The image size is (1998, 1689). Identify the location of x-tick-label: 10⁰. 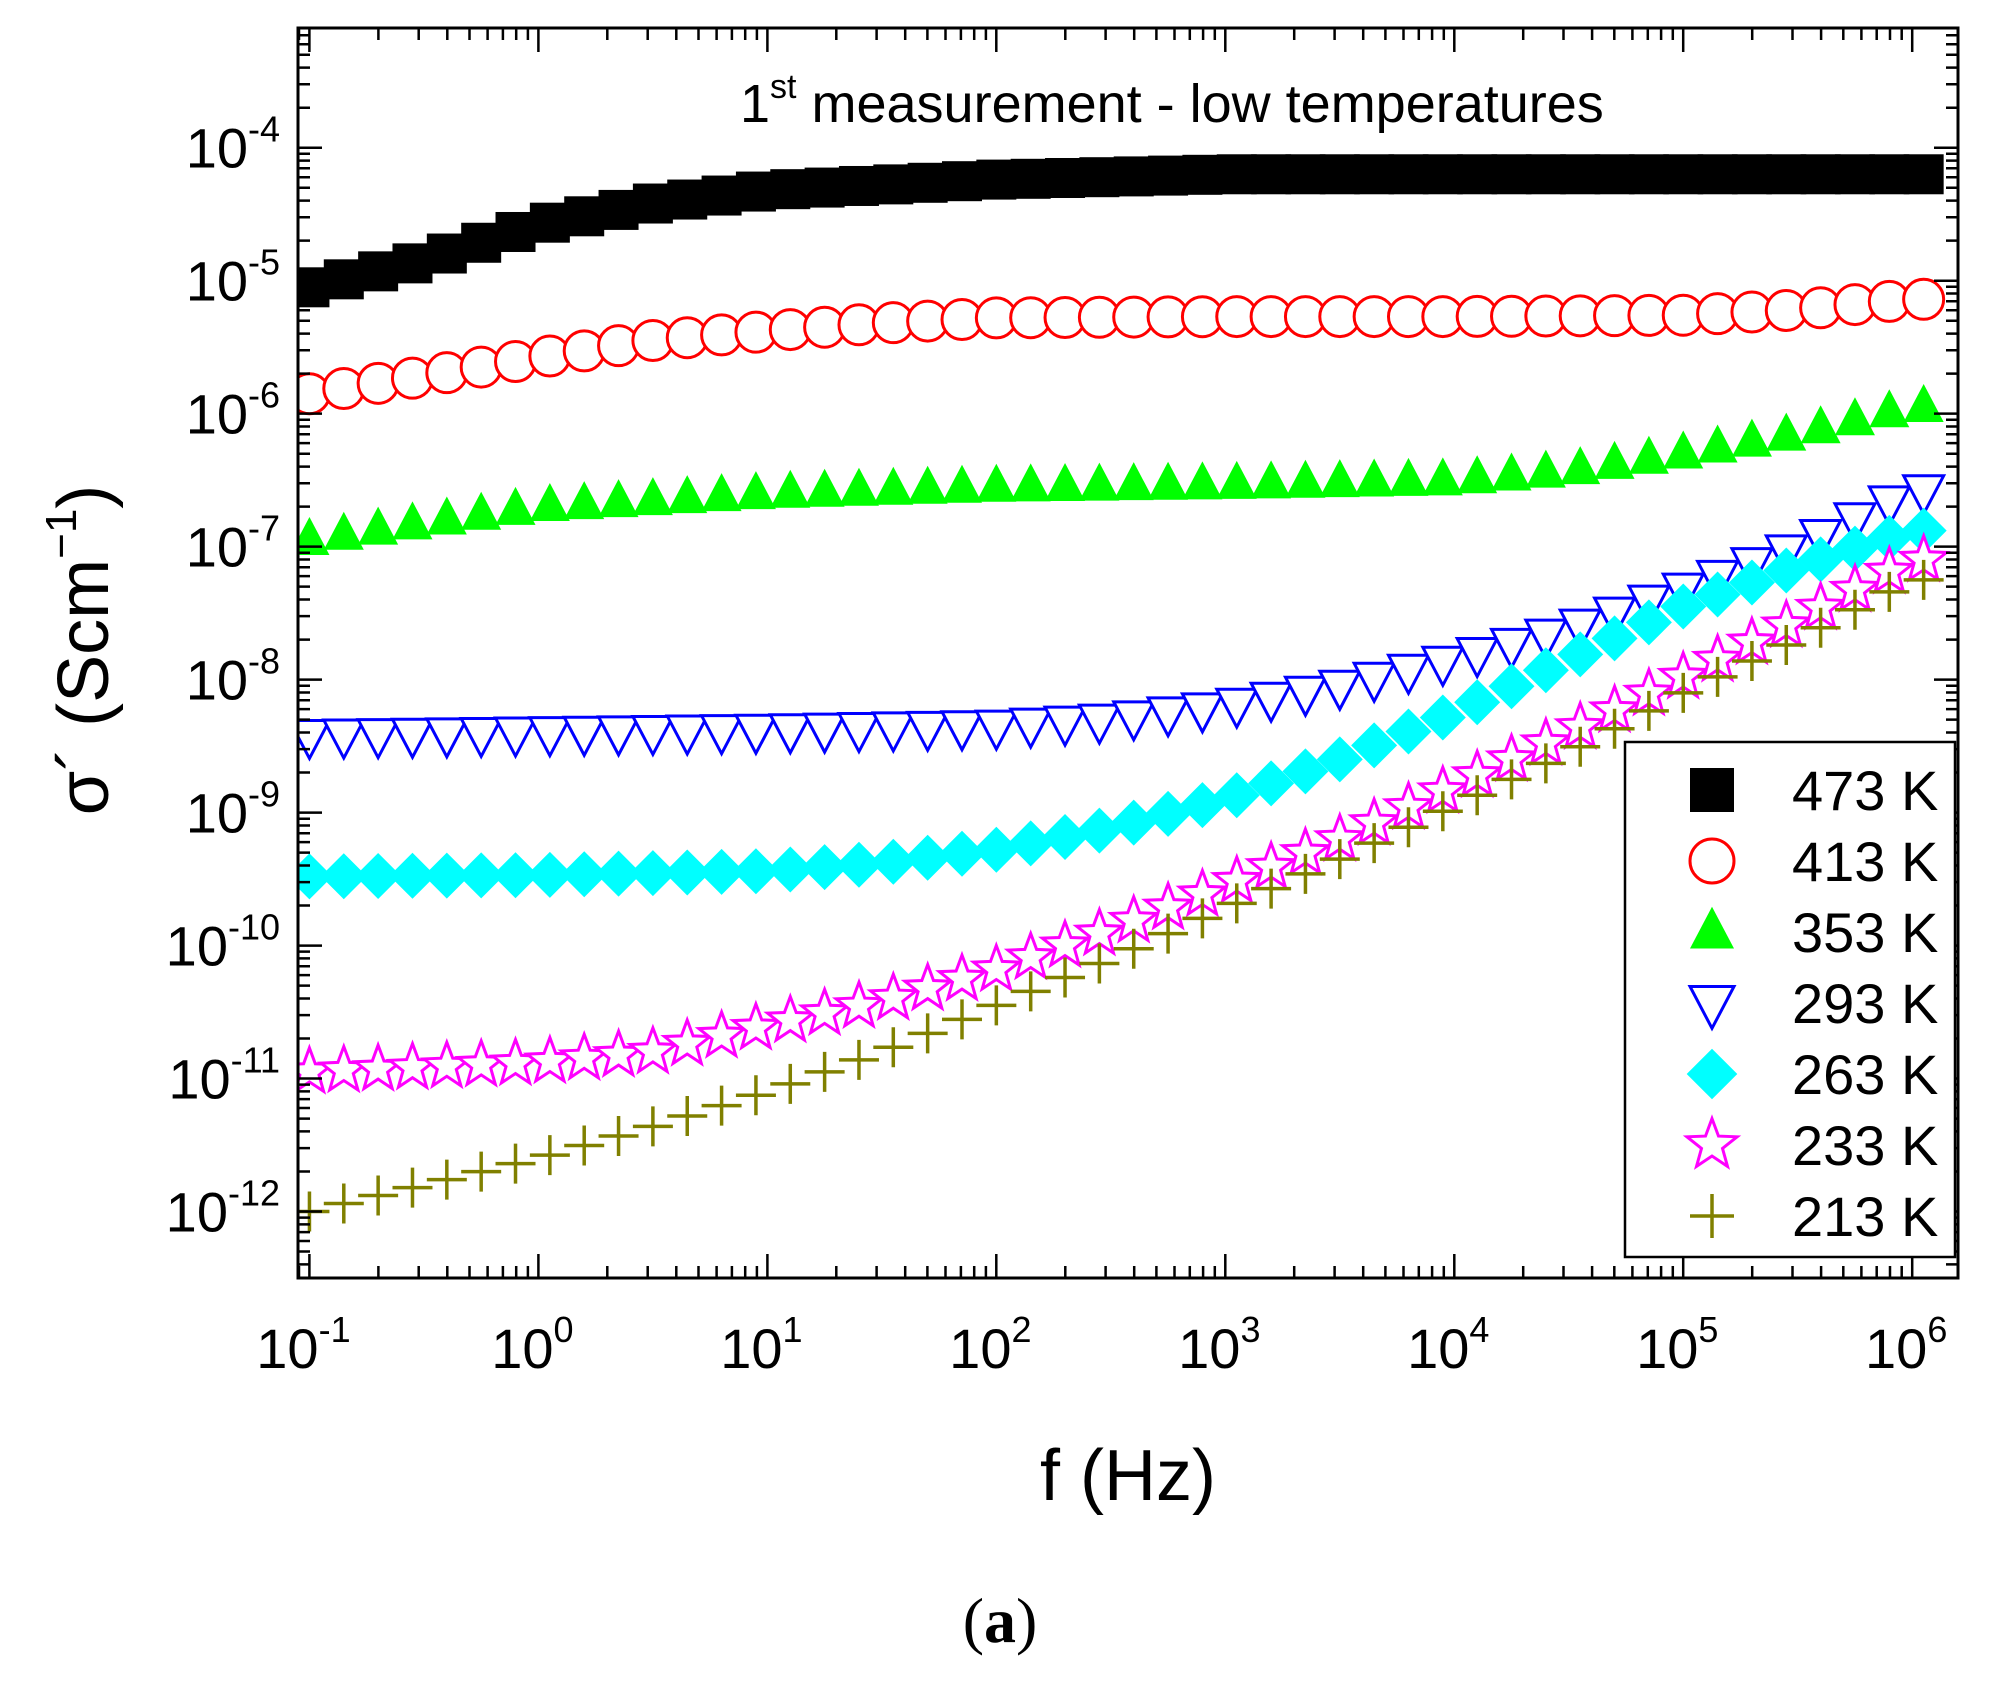
(532, 1344).